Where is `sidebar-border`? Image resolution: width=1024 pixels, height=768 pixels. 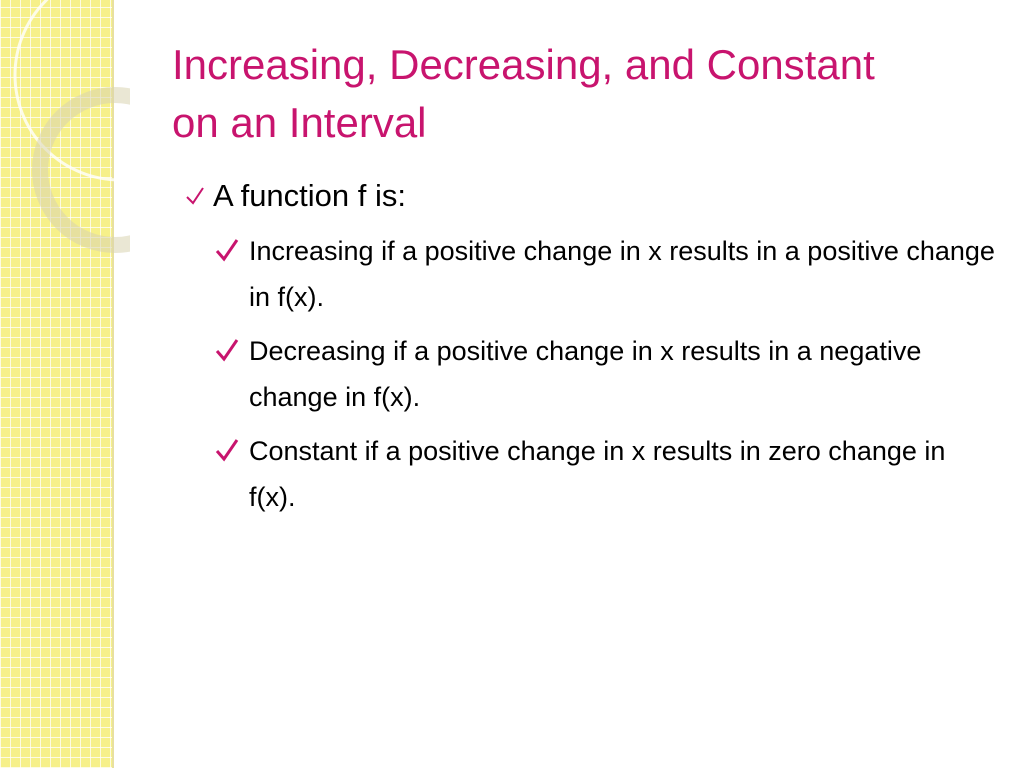 sidebar-border is located at coordinates (113, 384).